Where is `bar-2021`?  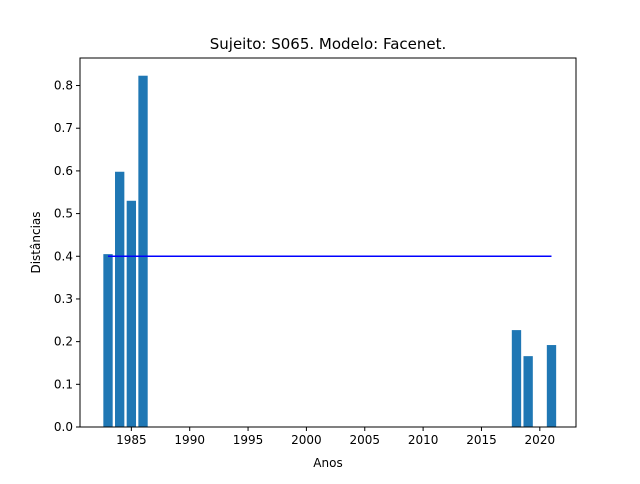 bar-2021 is located at coordinates (551, 386).